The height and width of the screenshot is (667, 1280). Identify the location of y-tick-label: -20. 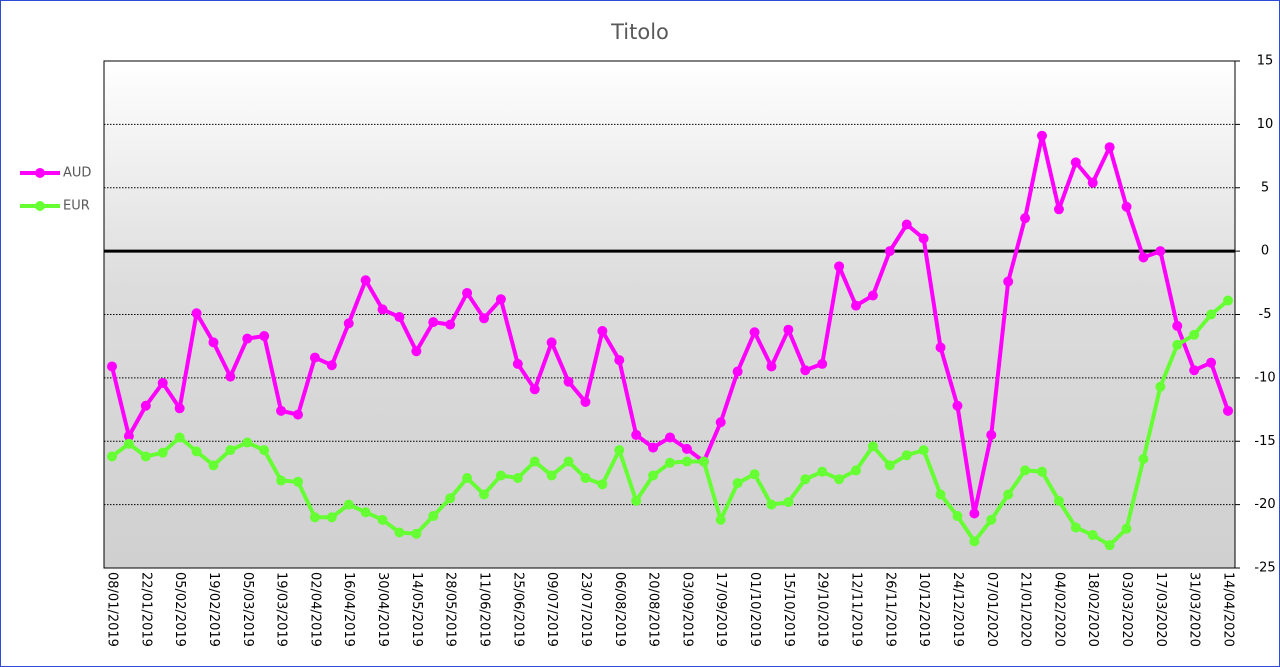
(1264, 504).